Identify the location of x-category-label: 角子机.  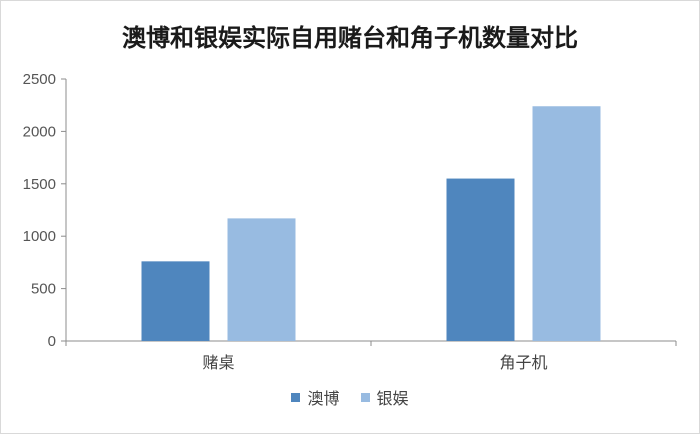
(523, 362).